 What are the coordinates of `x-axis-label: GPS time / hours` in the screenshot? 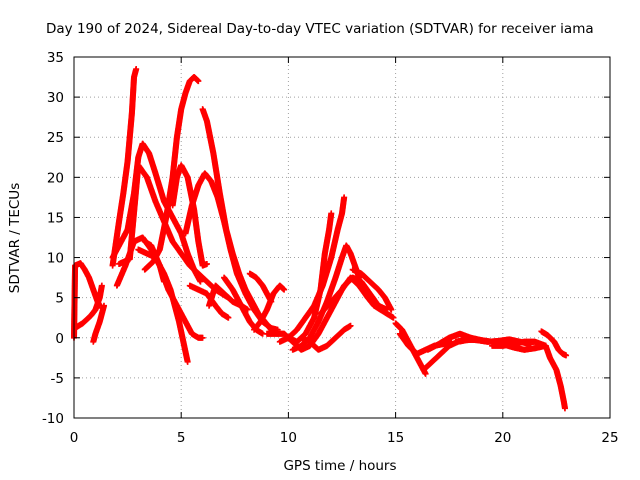 It's located at (339, 466).